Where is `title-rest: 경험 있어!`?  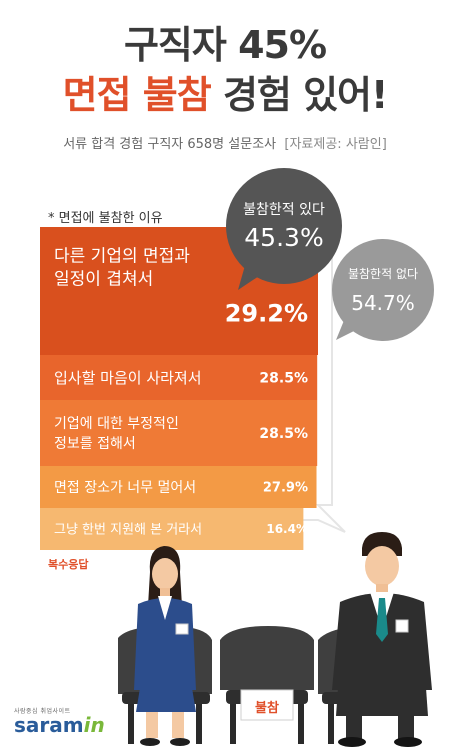
title-rest: 경험 있어! is located at coordinates (299, 95).